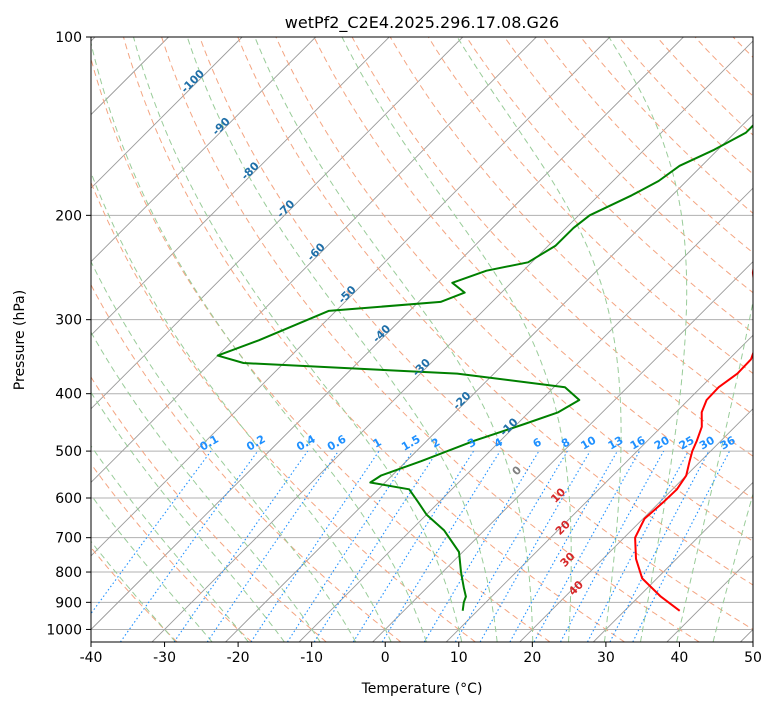 The height and width of the screenshot is (708, 775). What do you see at coordinates (311, 658) in the screenshot?
I see `x-tick-label: -10` at bounding box center [311, 658].